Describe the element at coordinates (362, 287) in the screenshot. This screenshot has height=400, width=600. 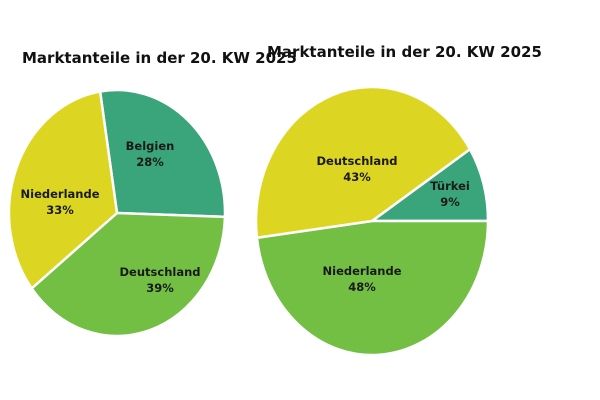
I see `slice-value-label: 48%` at that location.